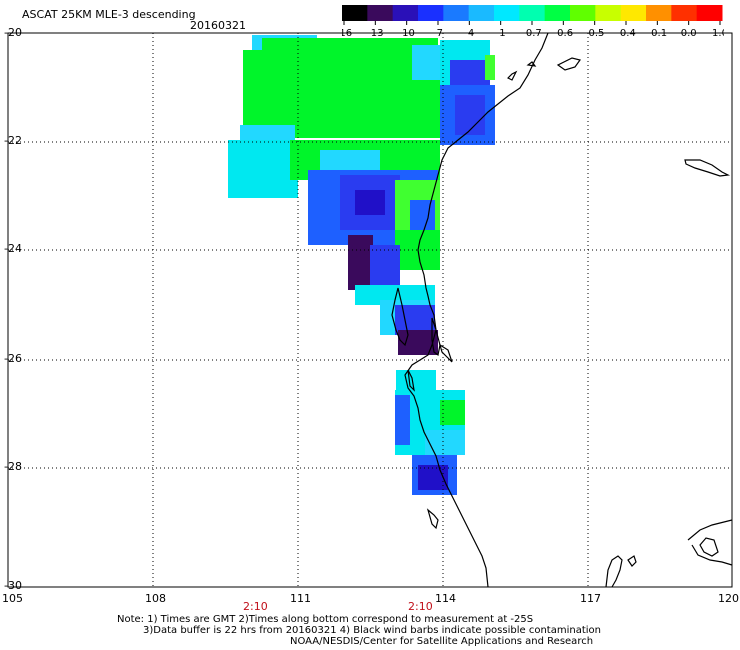 This screenshot has height=650, width=740. Describe the element at coordinates (13, 466) in the screenshot. I see `lat-label: -28` at that location.